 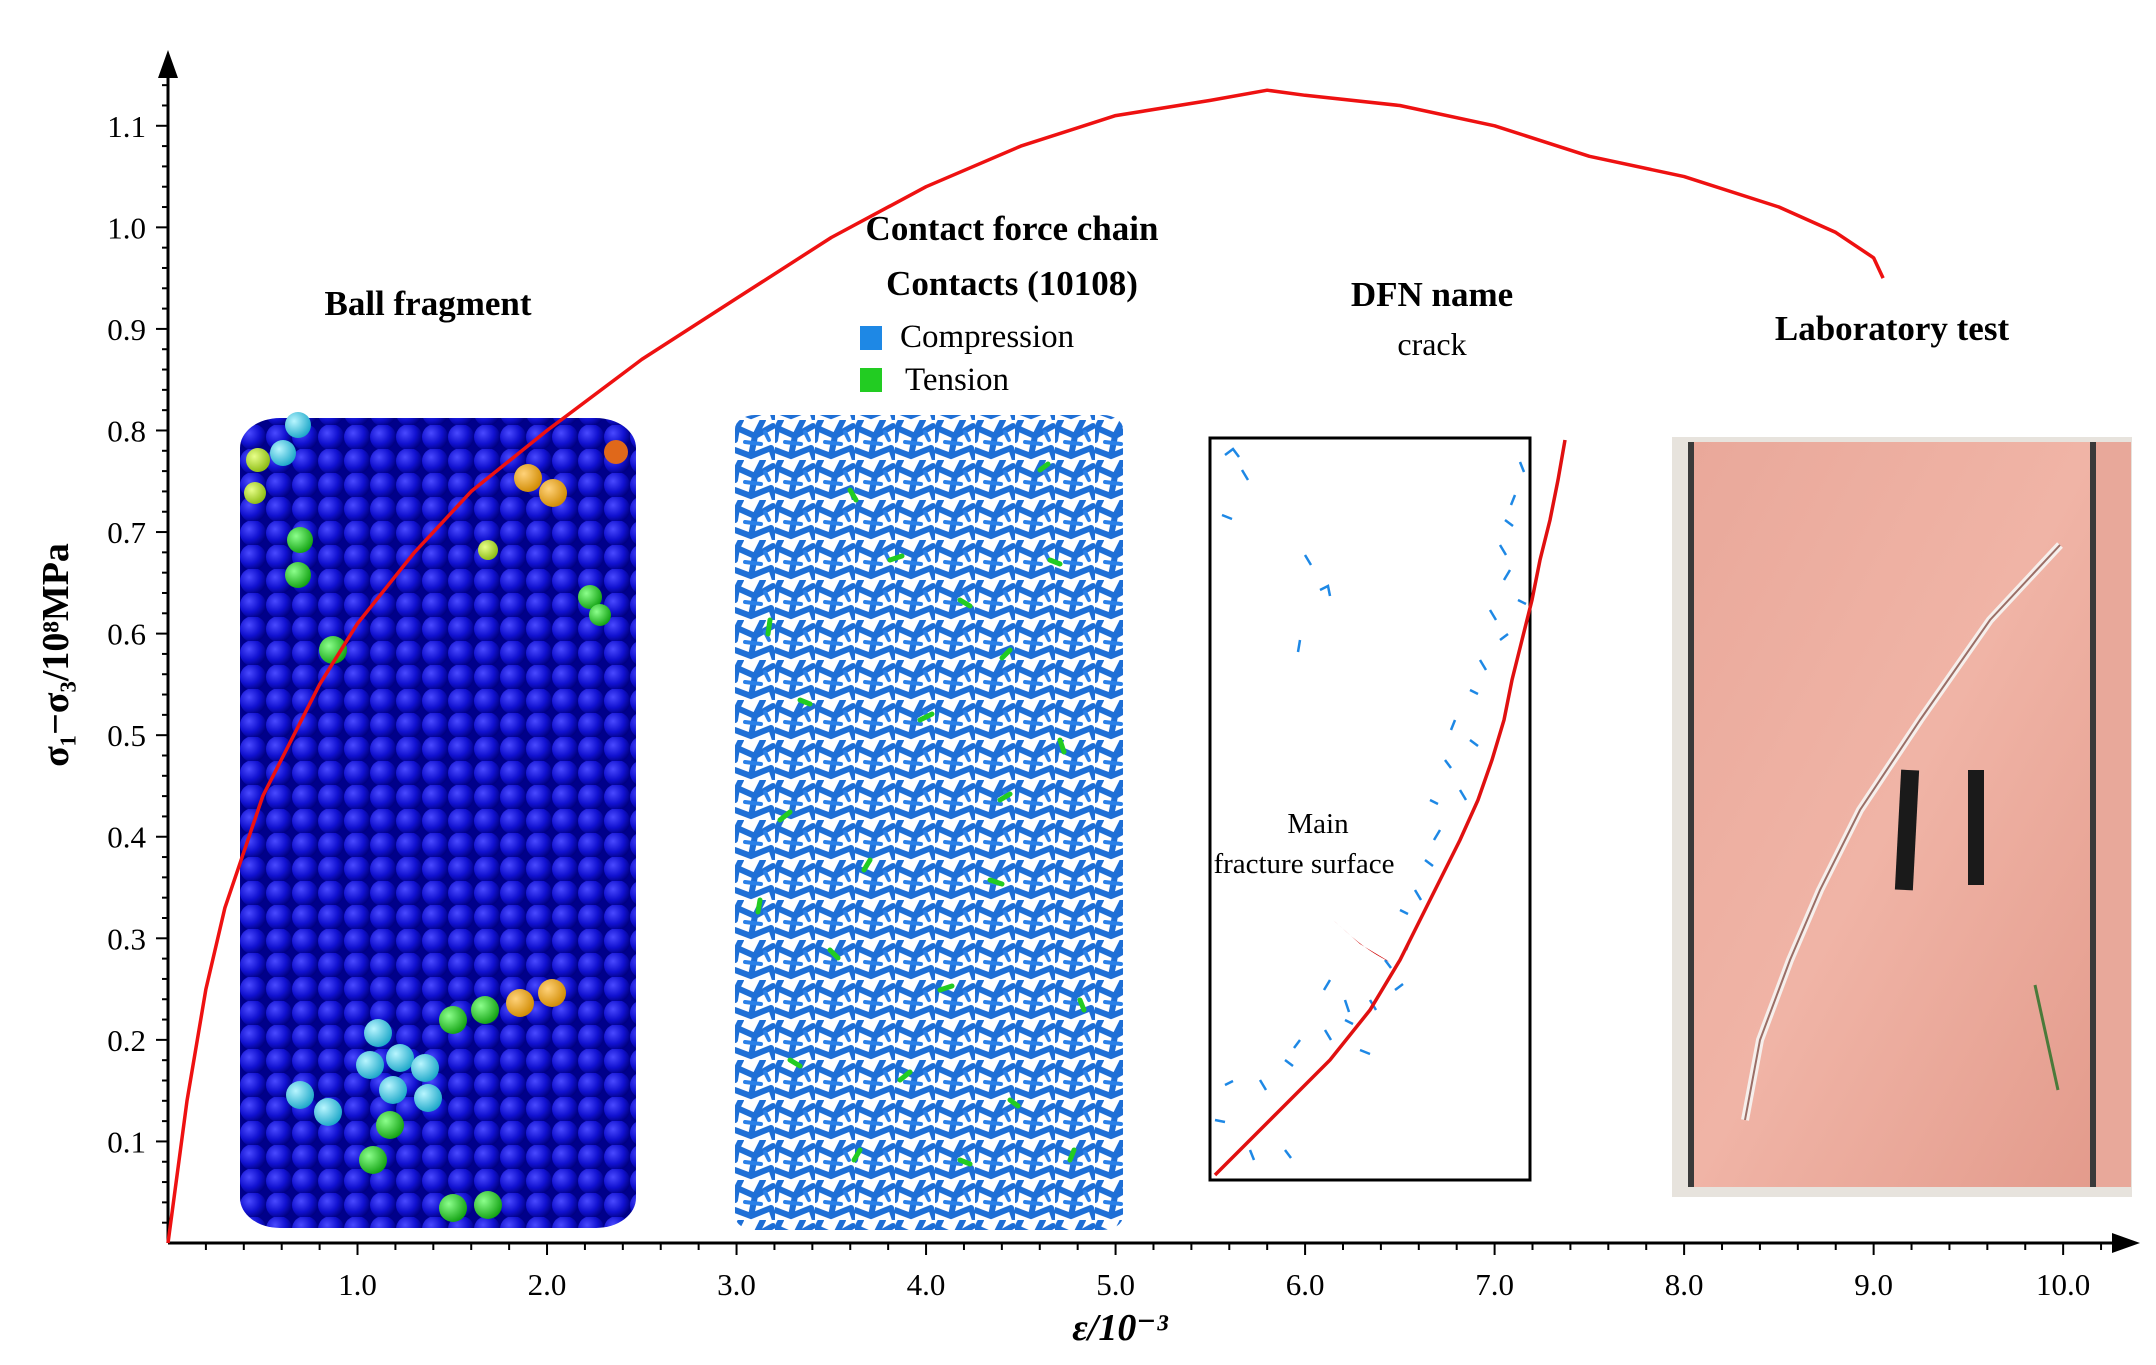 I want to click on main-fracture-line, so click(x=1390, y=808).